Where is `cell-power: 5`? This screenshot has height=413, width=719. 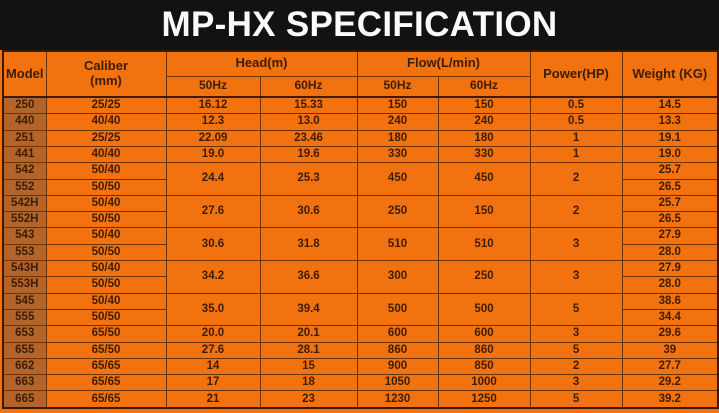 cell-power: 5 is located at coordinates (576, 309).